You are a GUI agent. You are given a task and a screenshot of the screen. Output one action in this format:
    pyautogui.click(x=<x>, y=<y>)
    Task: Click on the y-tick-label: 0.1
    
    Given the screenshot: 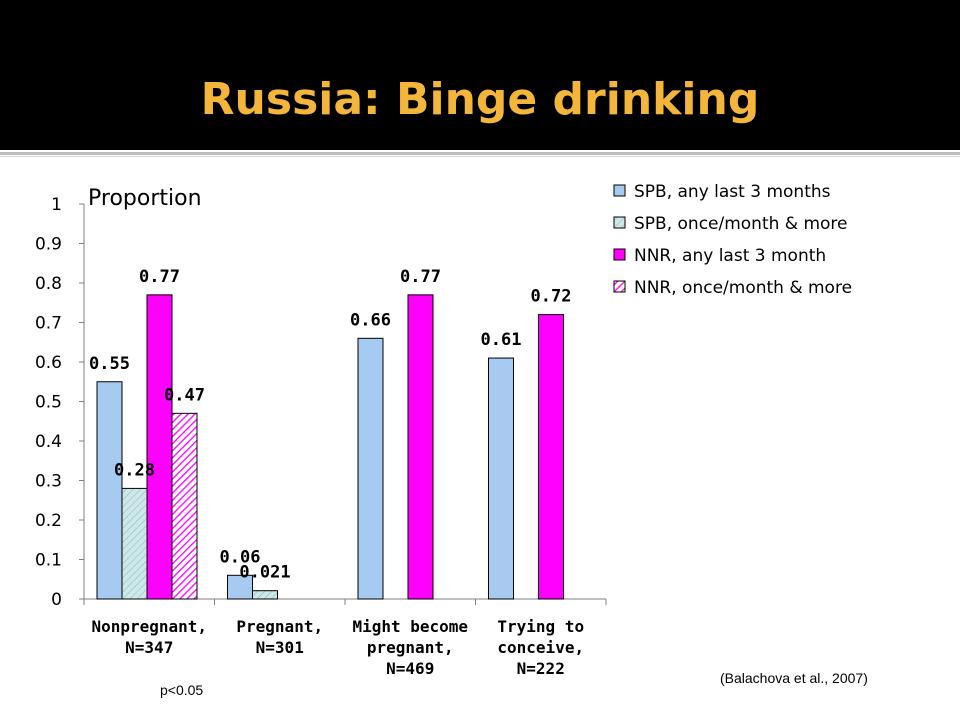 What is the action you would take?
    pyautogui.click(x=48, y=561)
    